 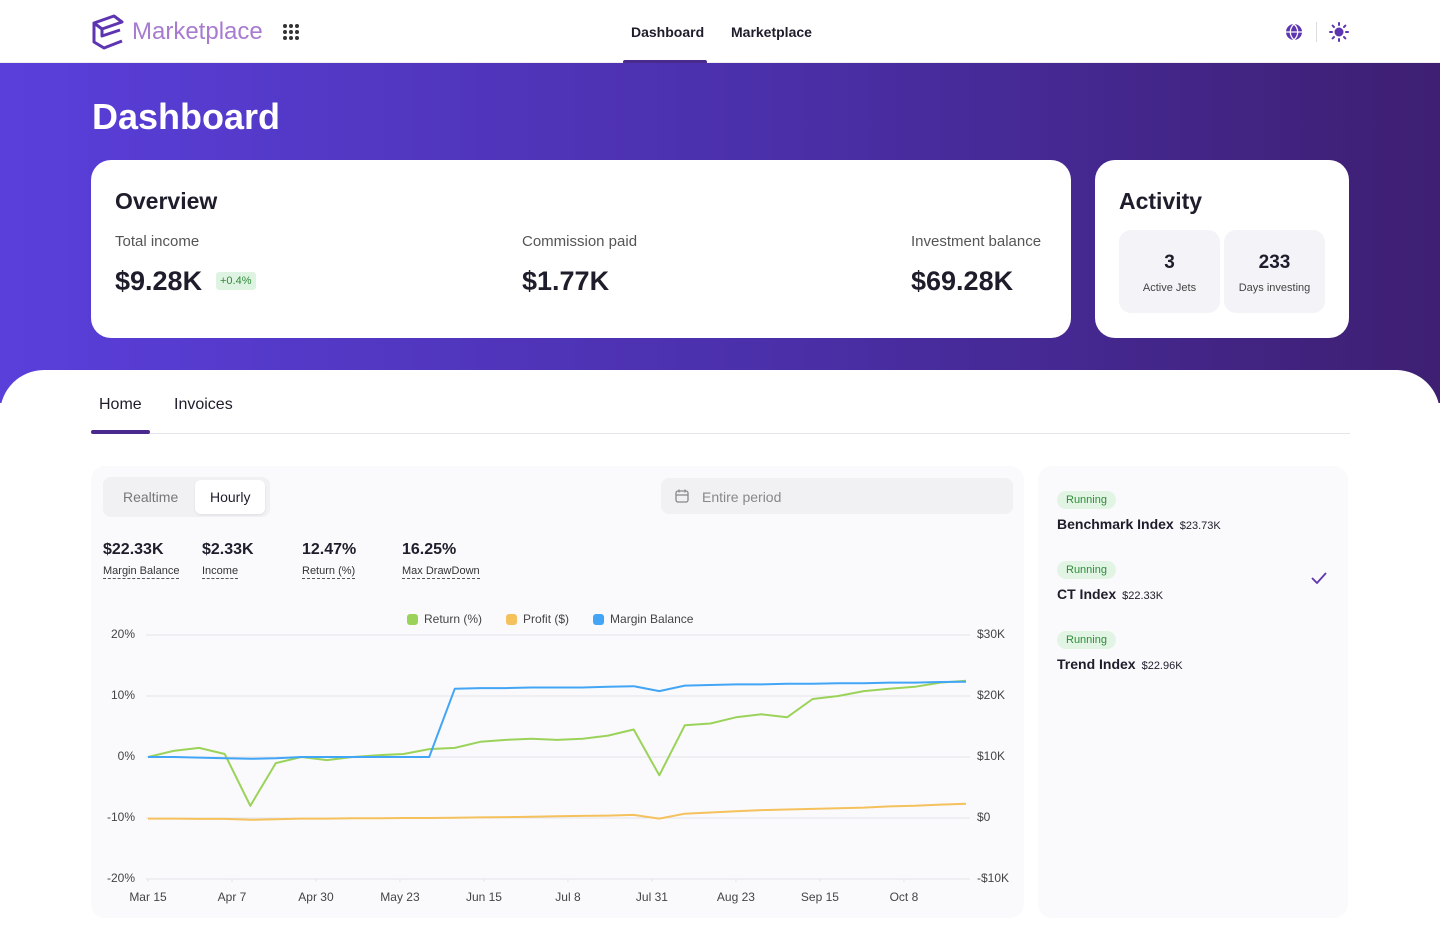 What do you see at coordinates (120, 404) in the screenshot?
I see `tab: Home` at bounding box center [120, 404].